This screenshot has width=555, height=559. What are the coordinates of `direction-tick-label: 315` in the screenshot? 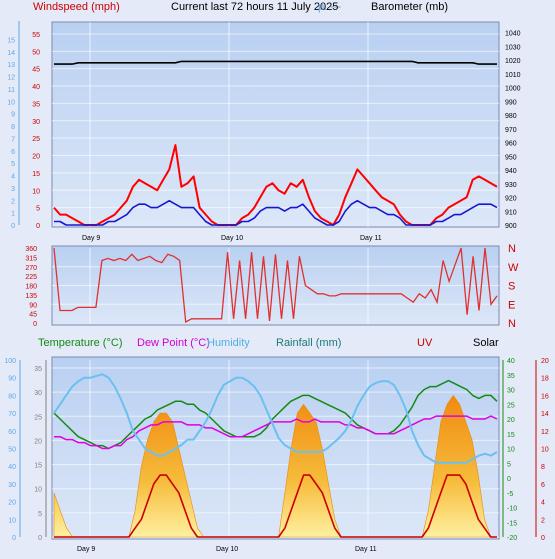 It's located at (31, 258).